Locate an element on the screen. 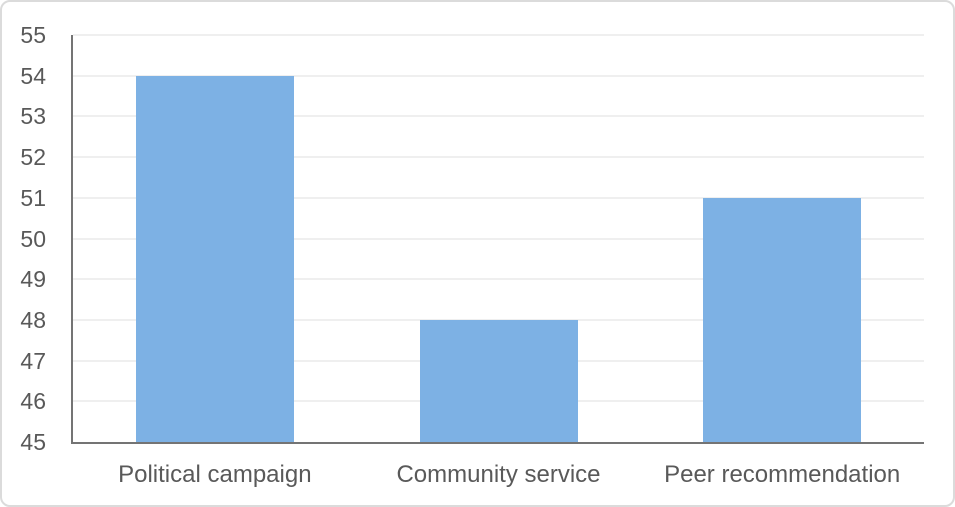 The width and height of the screenshot is (955, 507). y-axis-tick-label: 50 is located at coordinates (33, 238).